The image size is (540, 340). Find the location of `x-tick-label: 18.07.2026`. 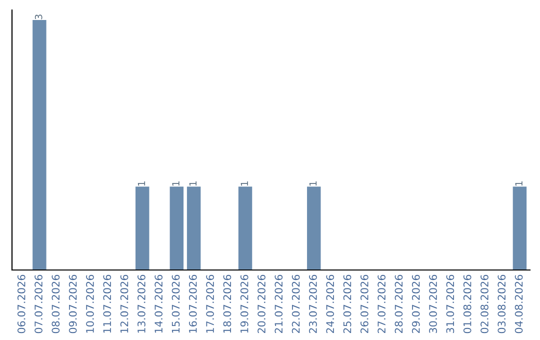

x-tick-label: 18.07.2026 is located at coordinates (227, 303).